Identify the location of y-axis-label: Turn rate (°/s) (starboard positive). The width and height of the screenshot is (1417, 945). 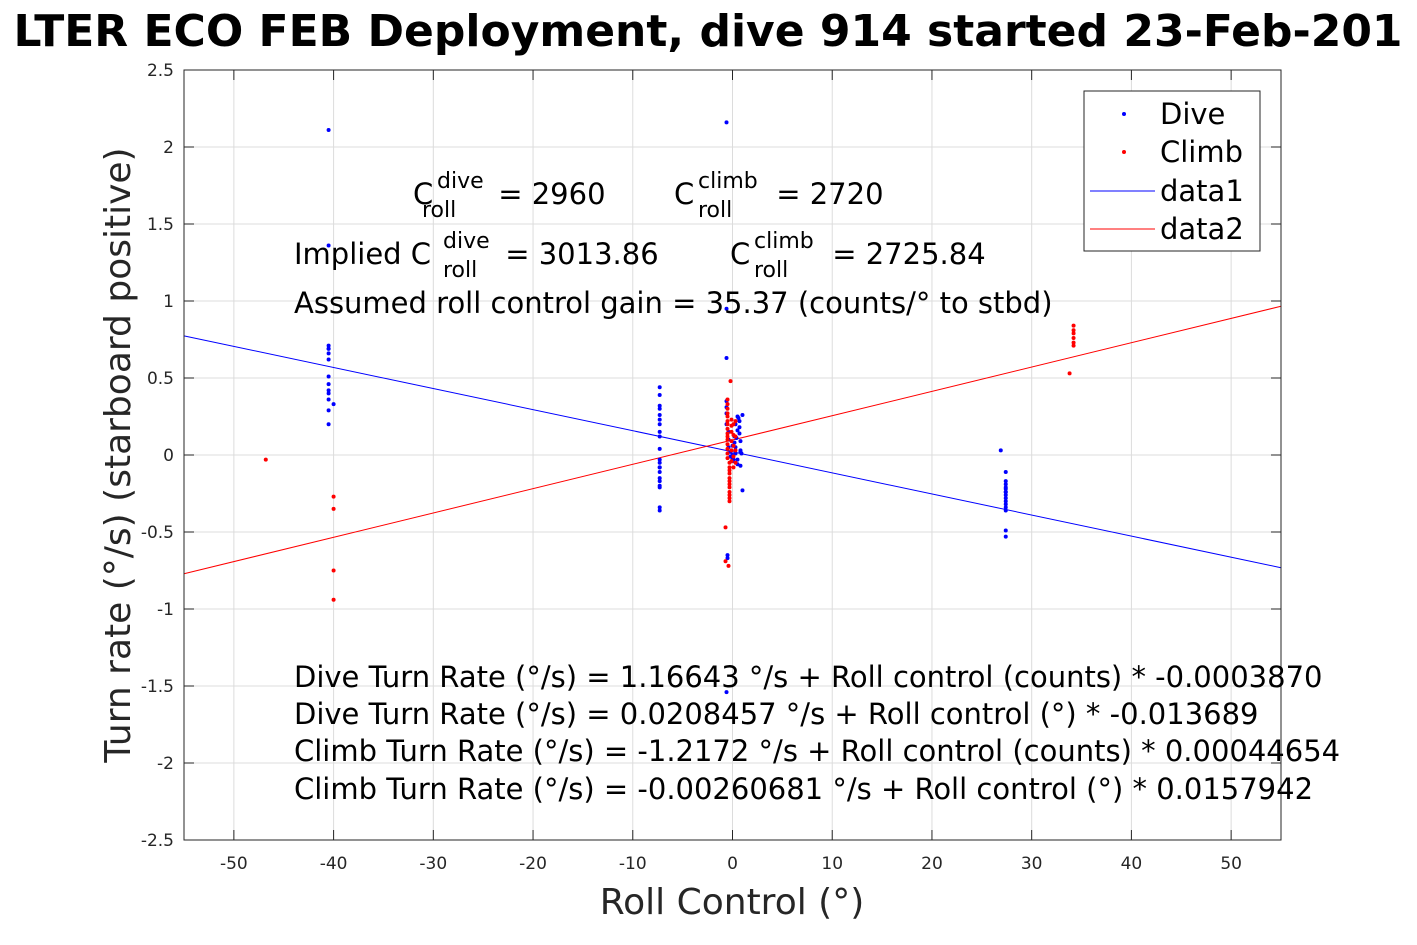
(118, 455).